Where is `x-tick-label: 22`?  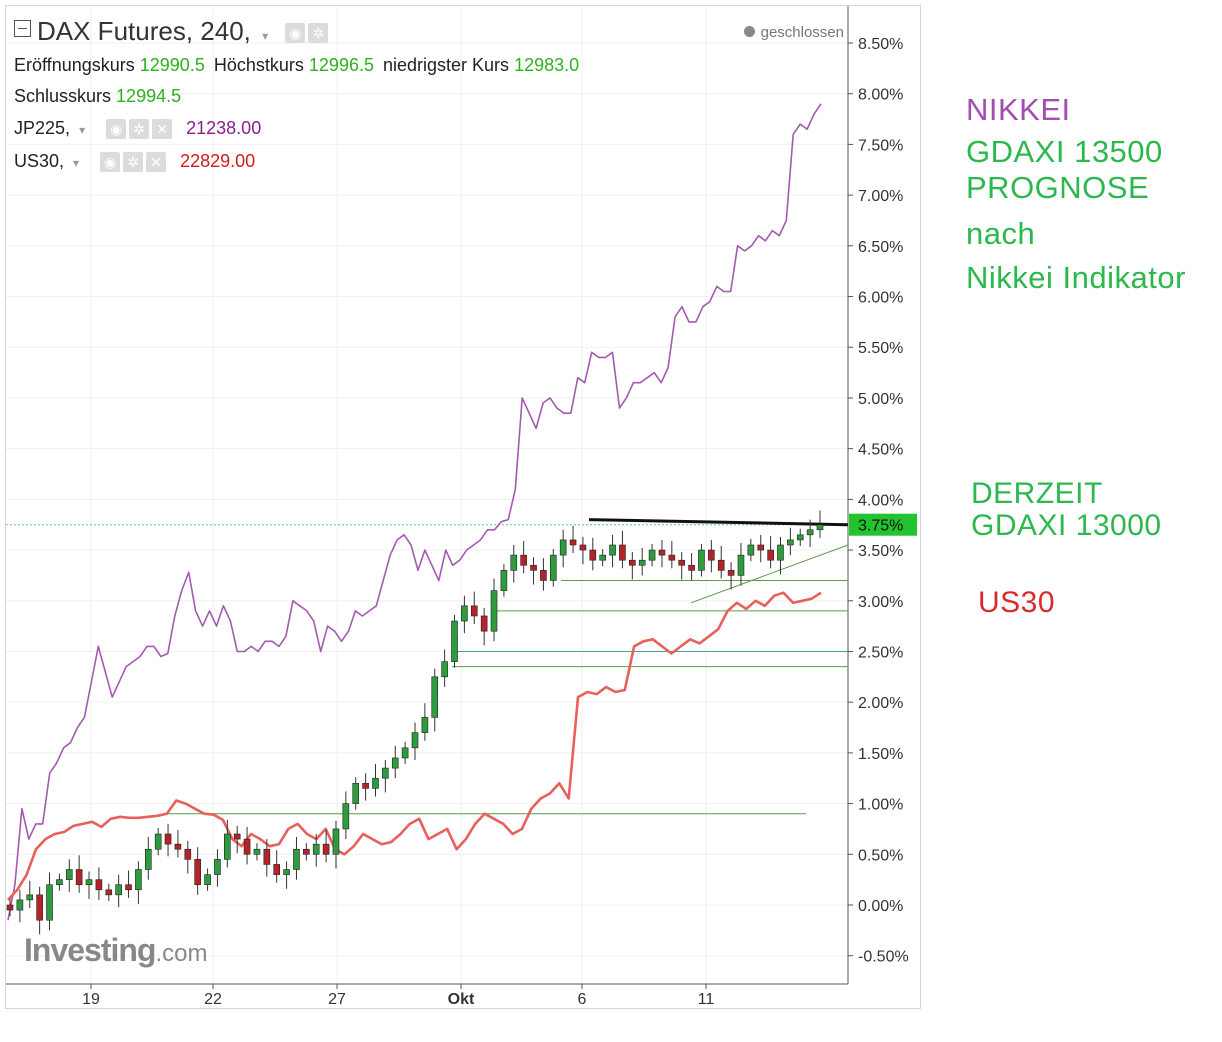
x-tick-label: 22 is located at coordinates (213, 999).